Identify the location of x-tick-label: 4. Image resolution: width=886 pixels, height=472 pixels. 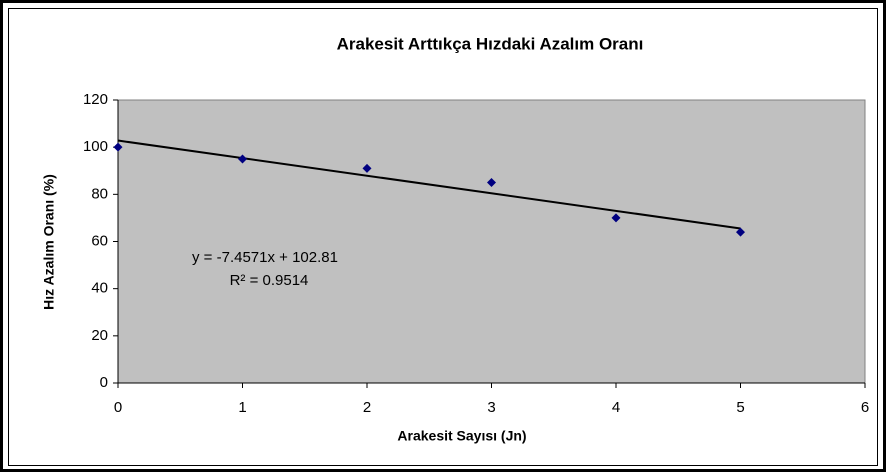
(616, 407).